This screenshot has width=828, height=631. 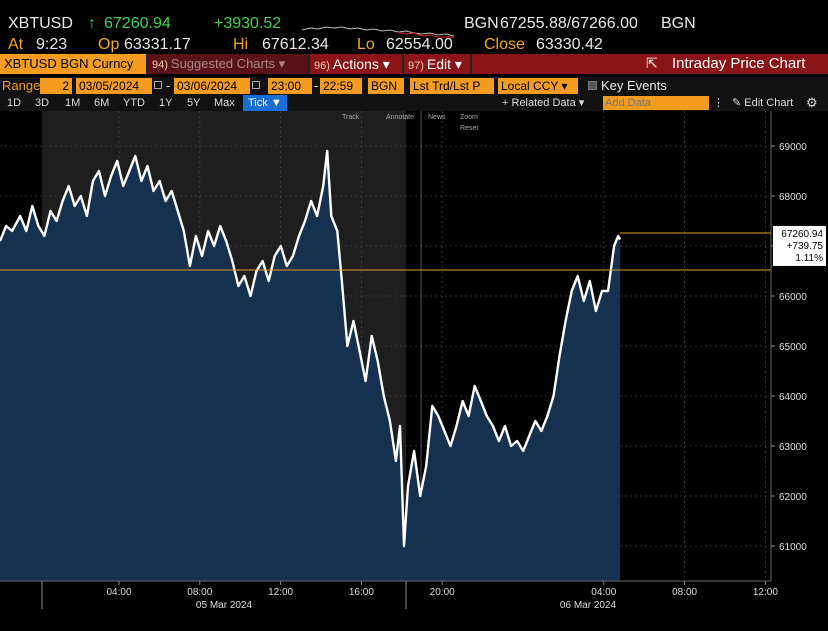 What do you see at coordinates (793, 197) in the screenshot?
I see `y-tick-label: 68000` at bounding box center [793, 197].